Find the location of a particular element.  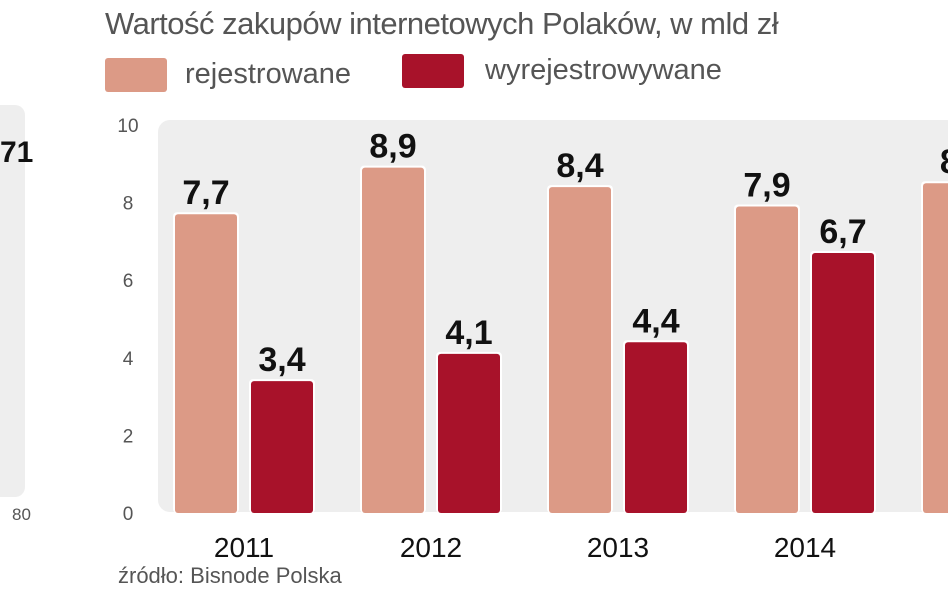

bar-wyrejestrowywane-2014 is located at coordinates (843, 383).